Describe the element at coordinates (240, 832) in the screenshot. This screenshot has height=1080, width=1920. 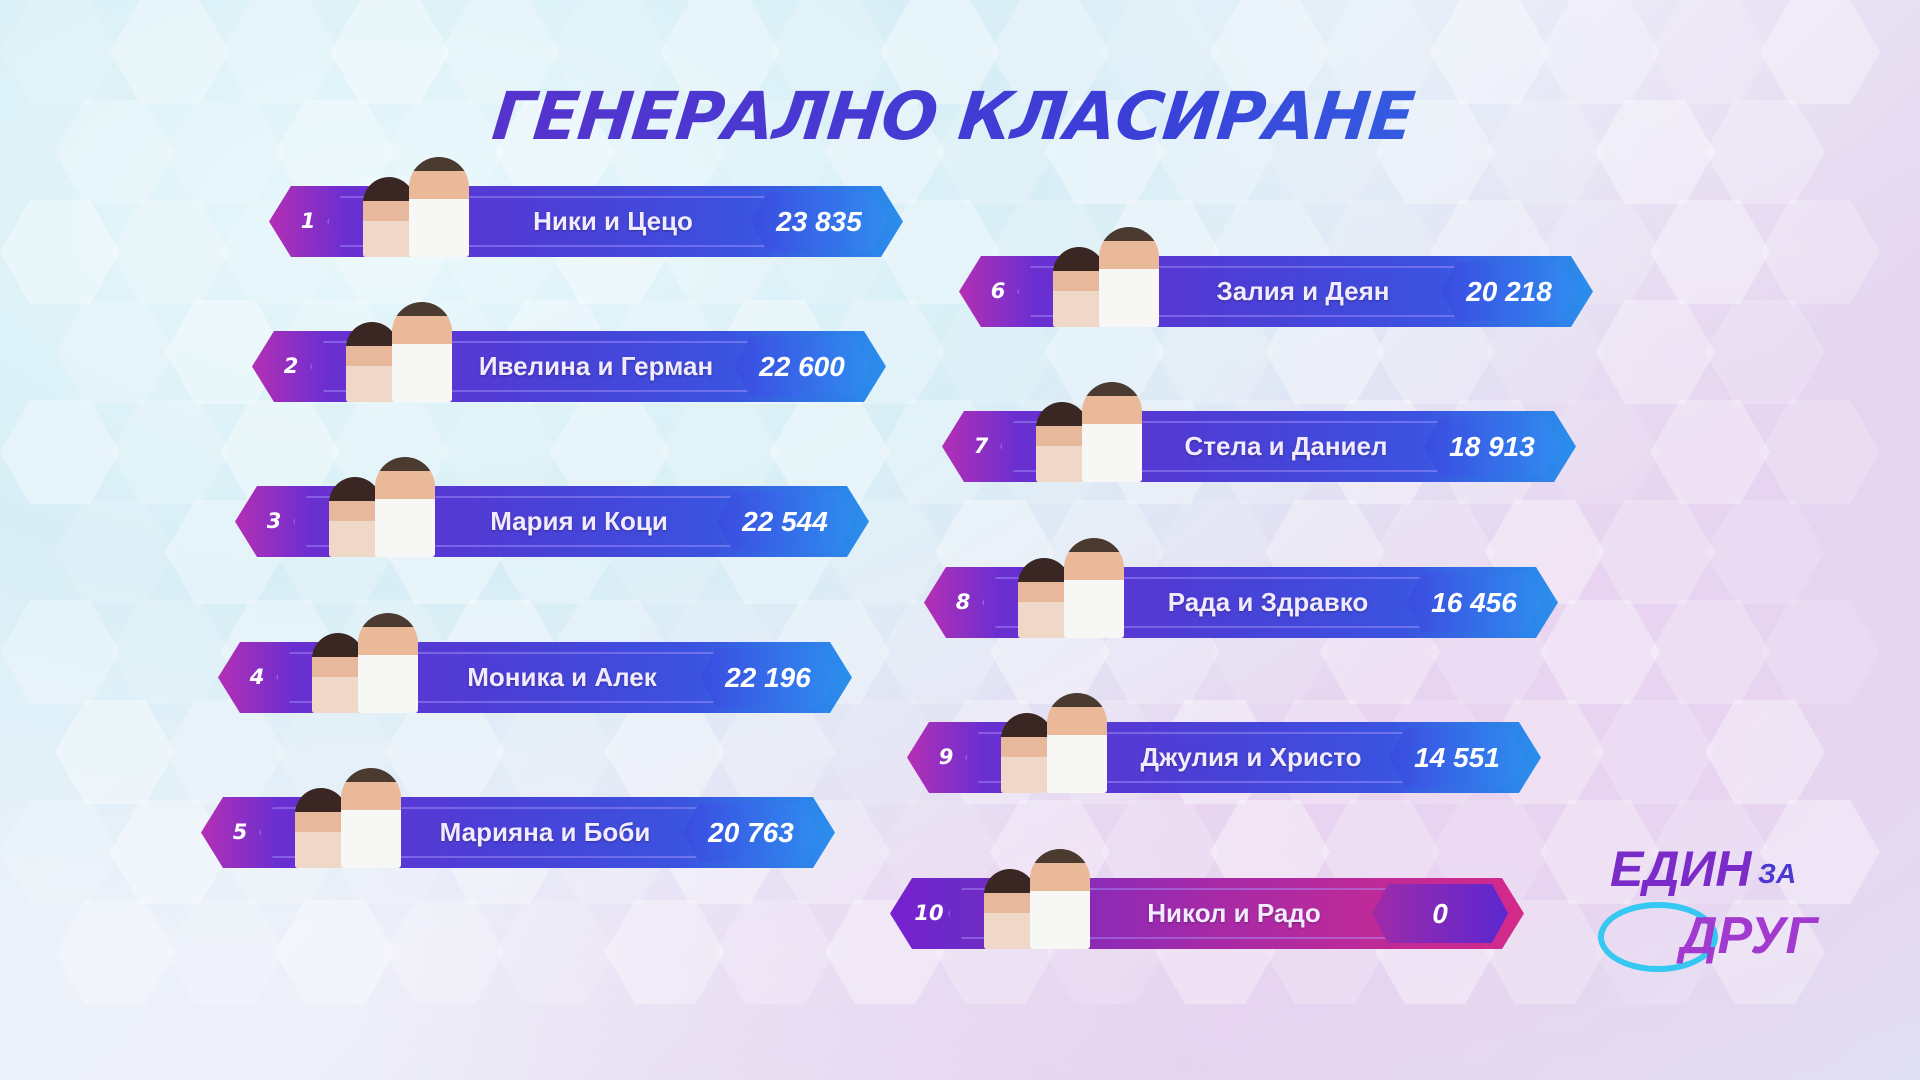
I see `rank-number: 5` at that location.